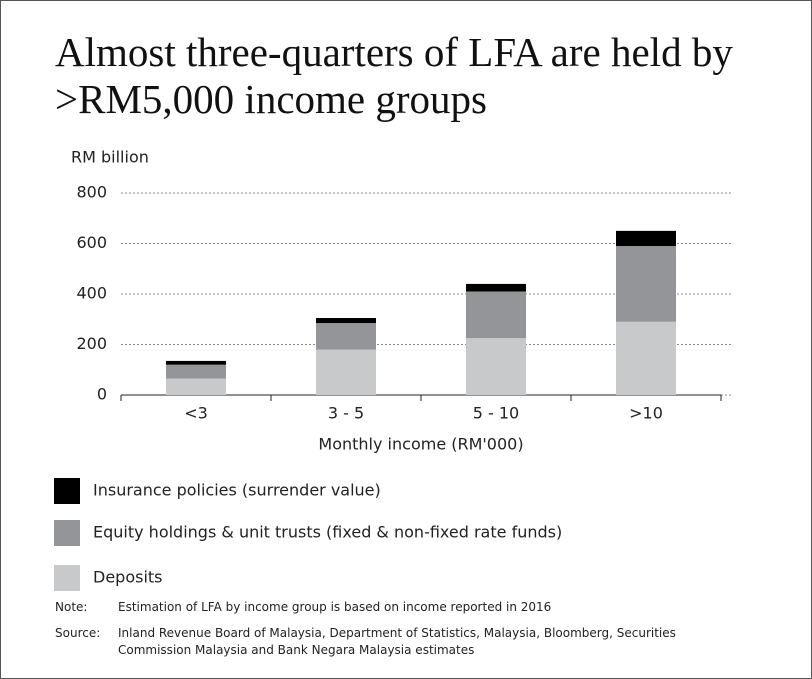 This screenshot has height=679, width=812. What do you see at coordinates (91, 242) in the screenshot?
I see `y-tick-label: 600` at bounding box center [91, 242].